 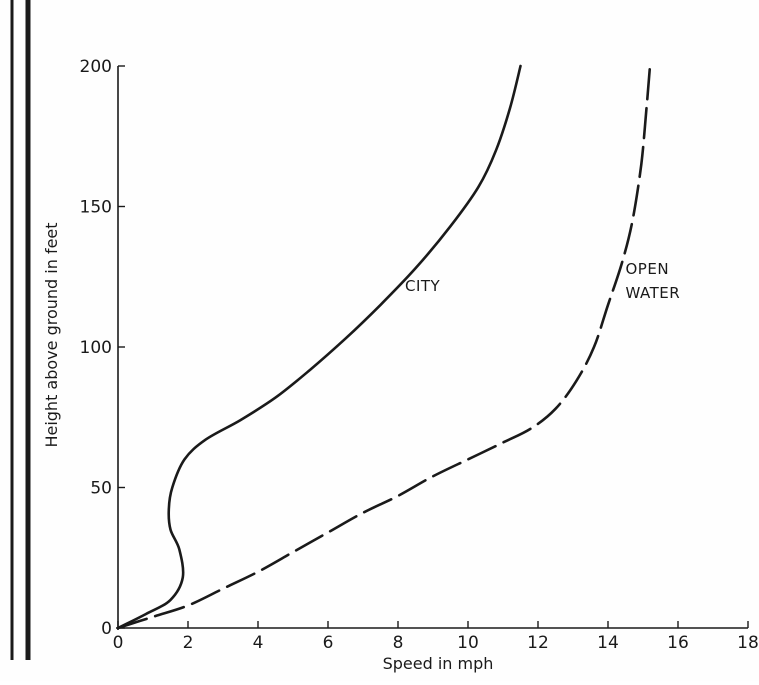 I want to click on x-tick-label: 14, so click(x=608, y=643).